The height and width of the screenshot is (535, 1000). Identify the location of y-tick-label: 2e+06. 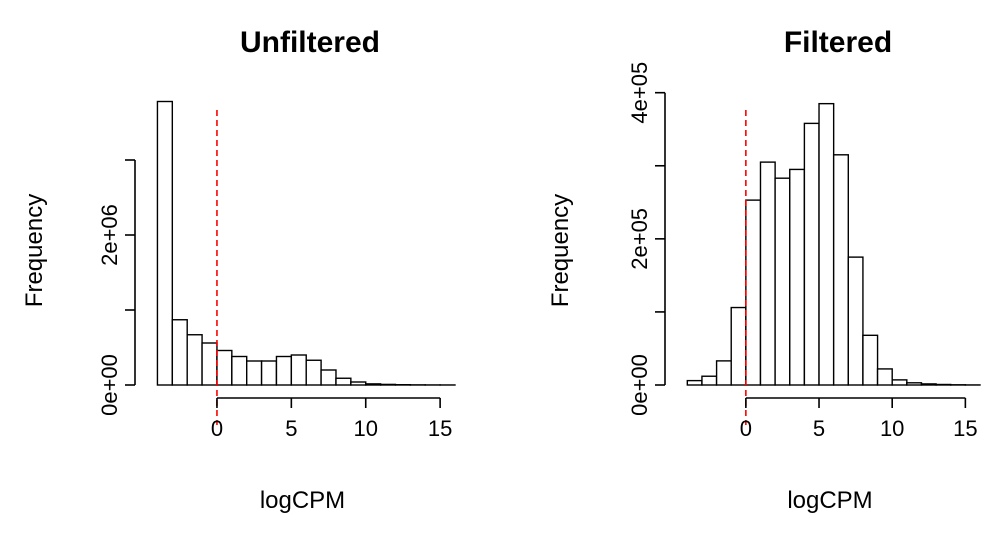
(109, 235).